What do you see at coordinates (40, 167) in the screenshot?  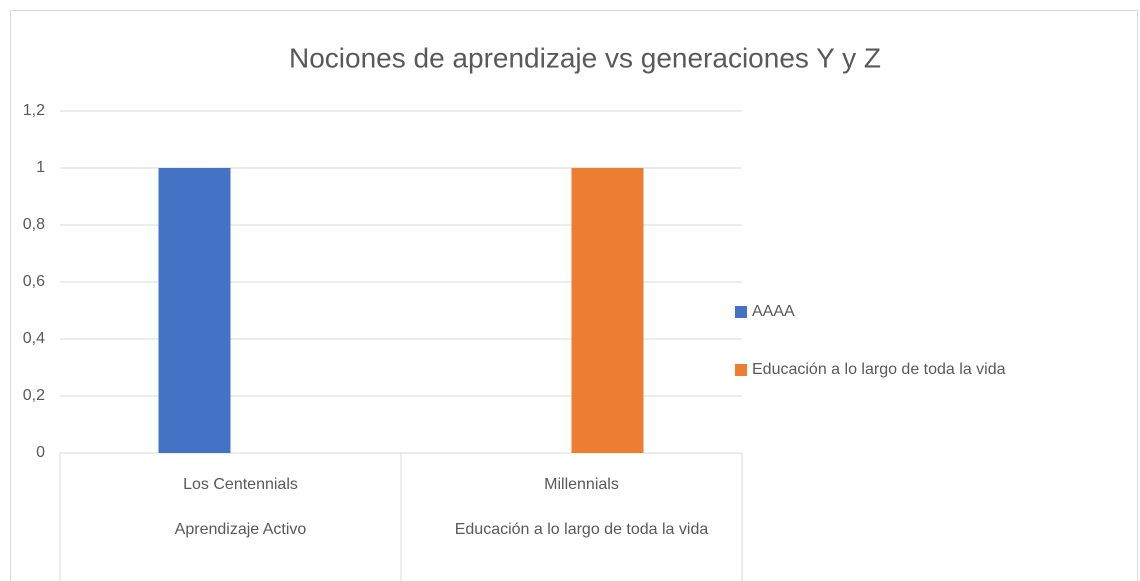 I see `y-tick-label: 1` at bounding box center [40, 167].